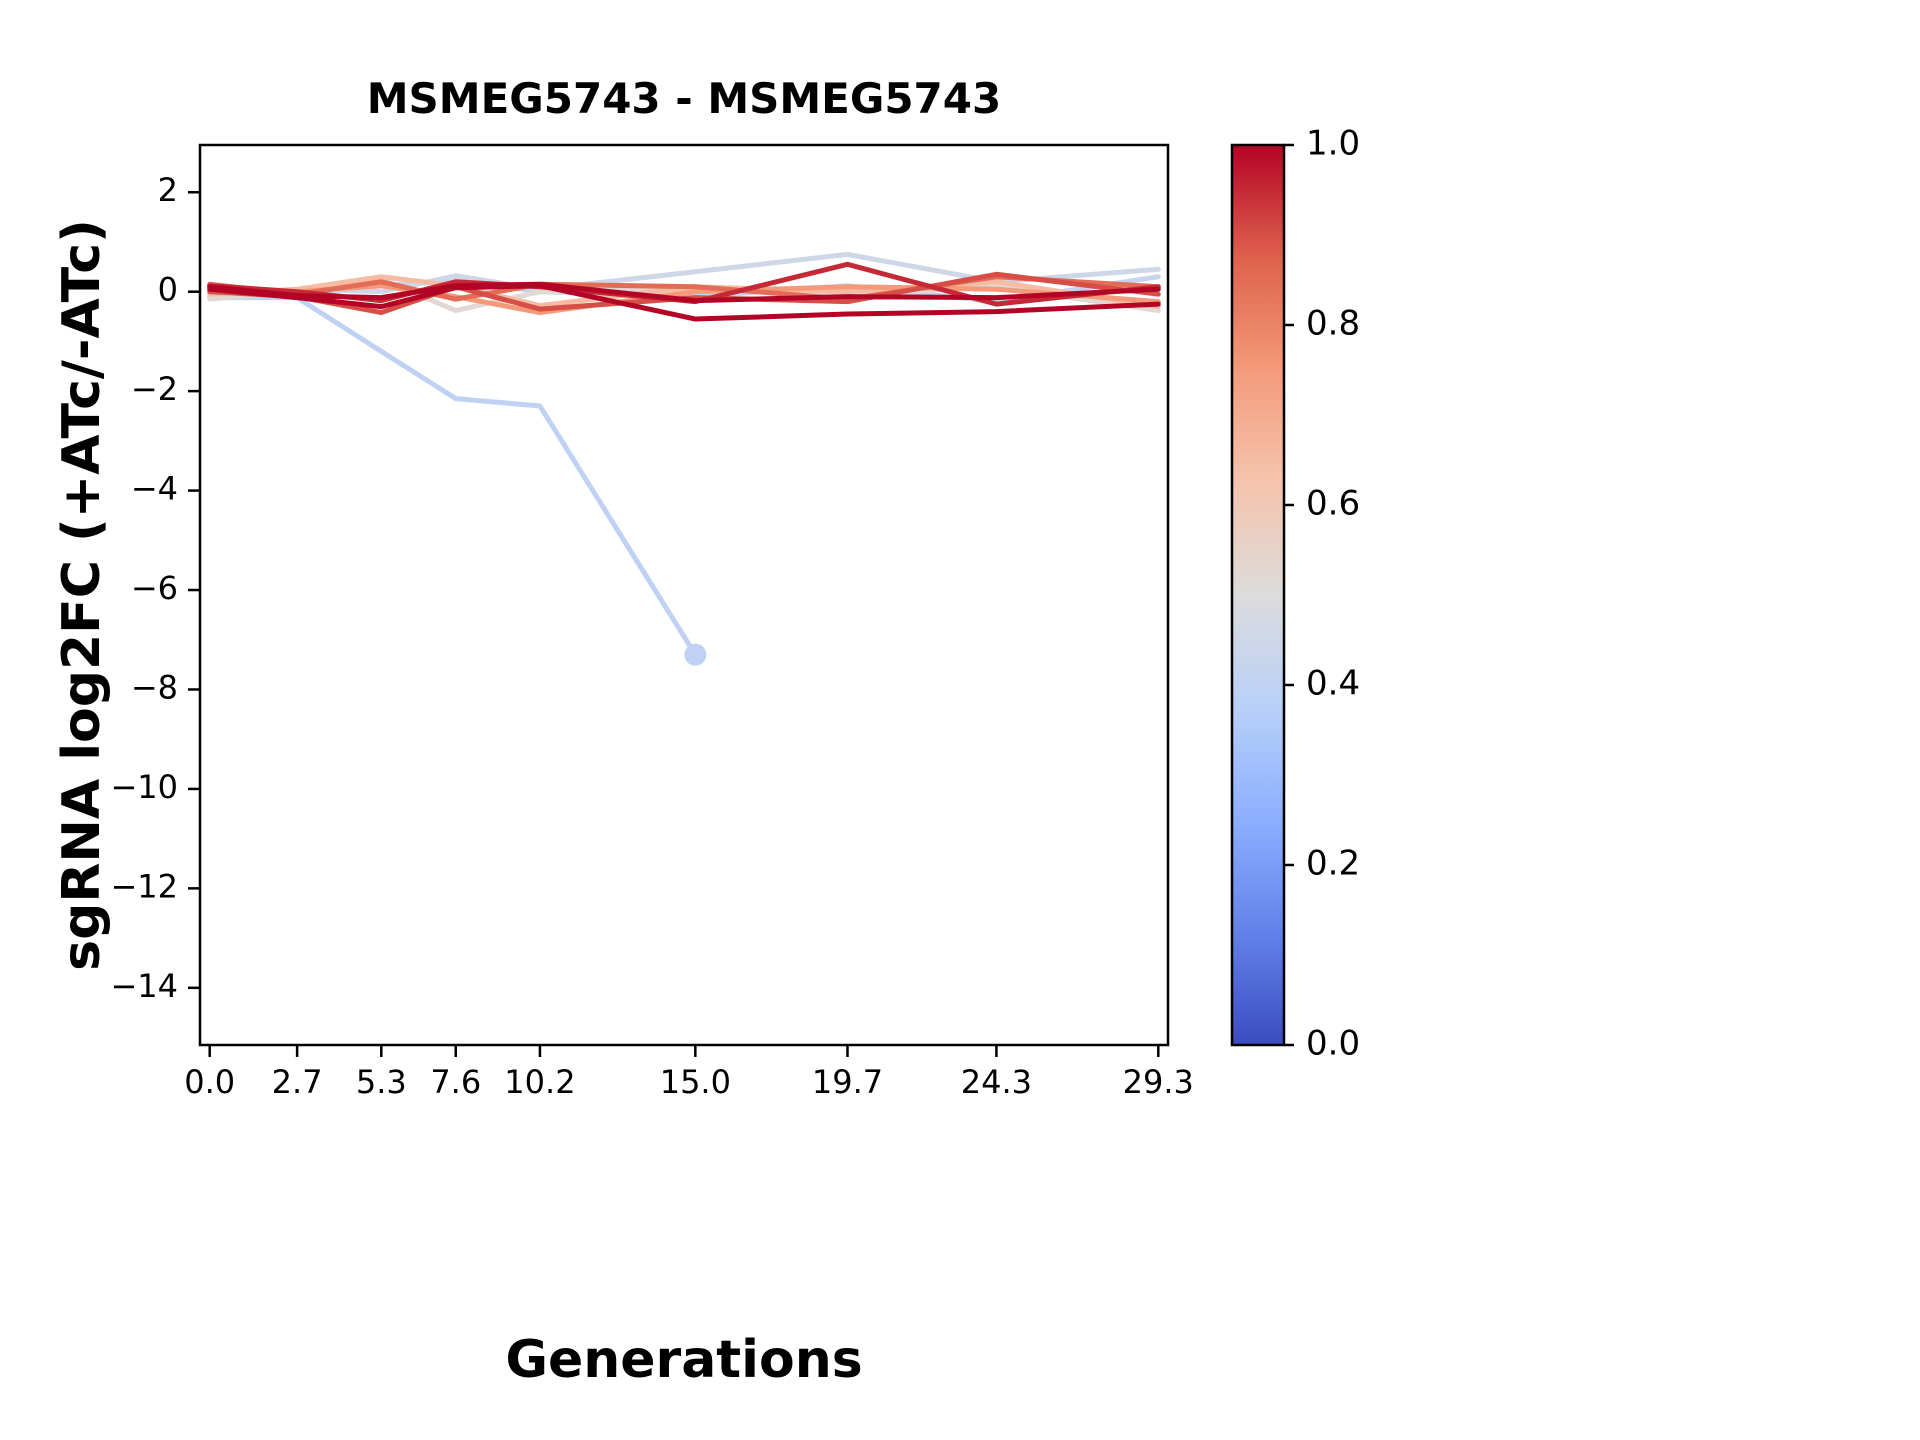 The width and height of the screenshot is (1920, 1440). Describe the element at coordinates (1333, 324) in the screenshot. I see `colorbar-tick-label: 0.8` at that location.